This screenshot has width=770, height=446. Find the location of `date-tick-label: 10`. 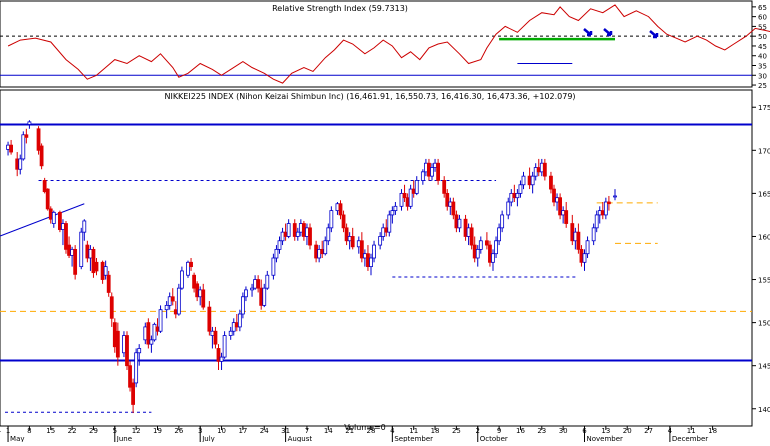

date-tick-label: 10 is located at coordinates (221, 431).